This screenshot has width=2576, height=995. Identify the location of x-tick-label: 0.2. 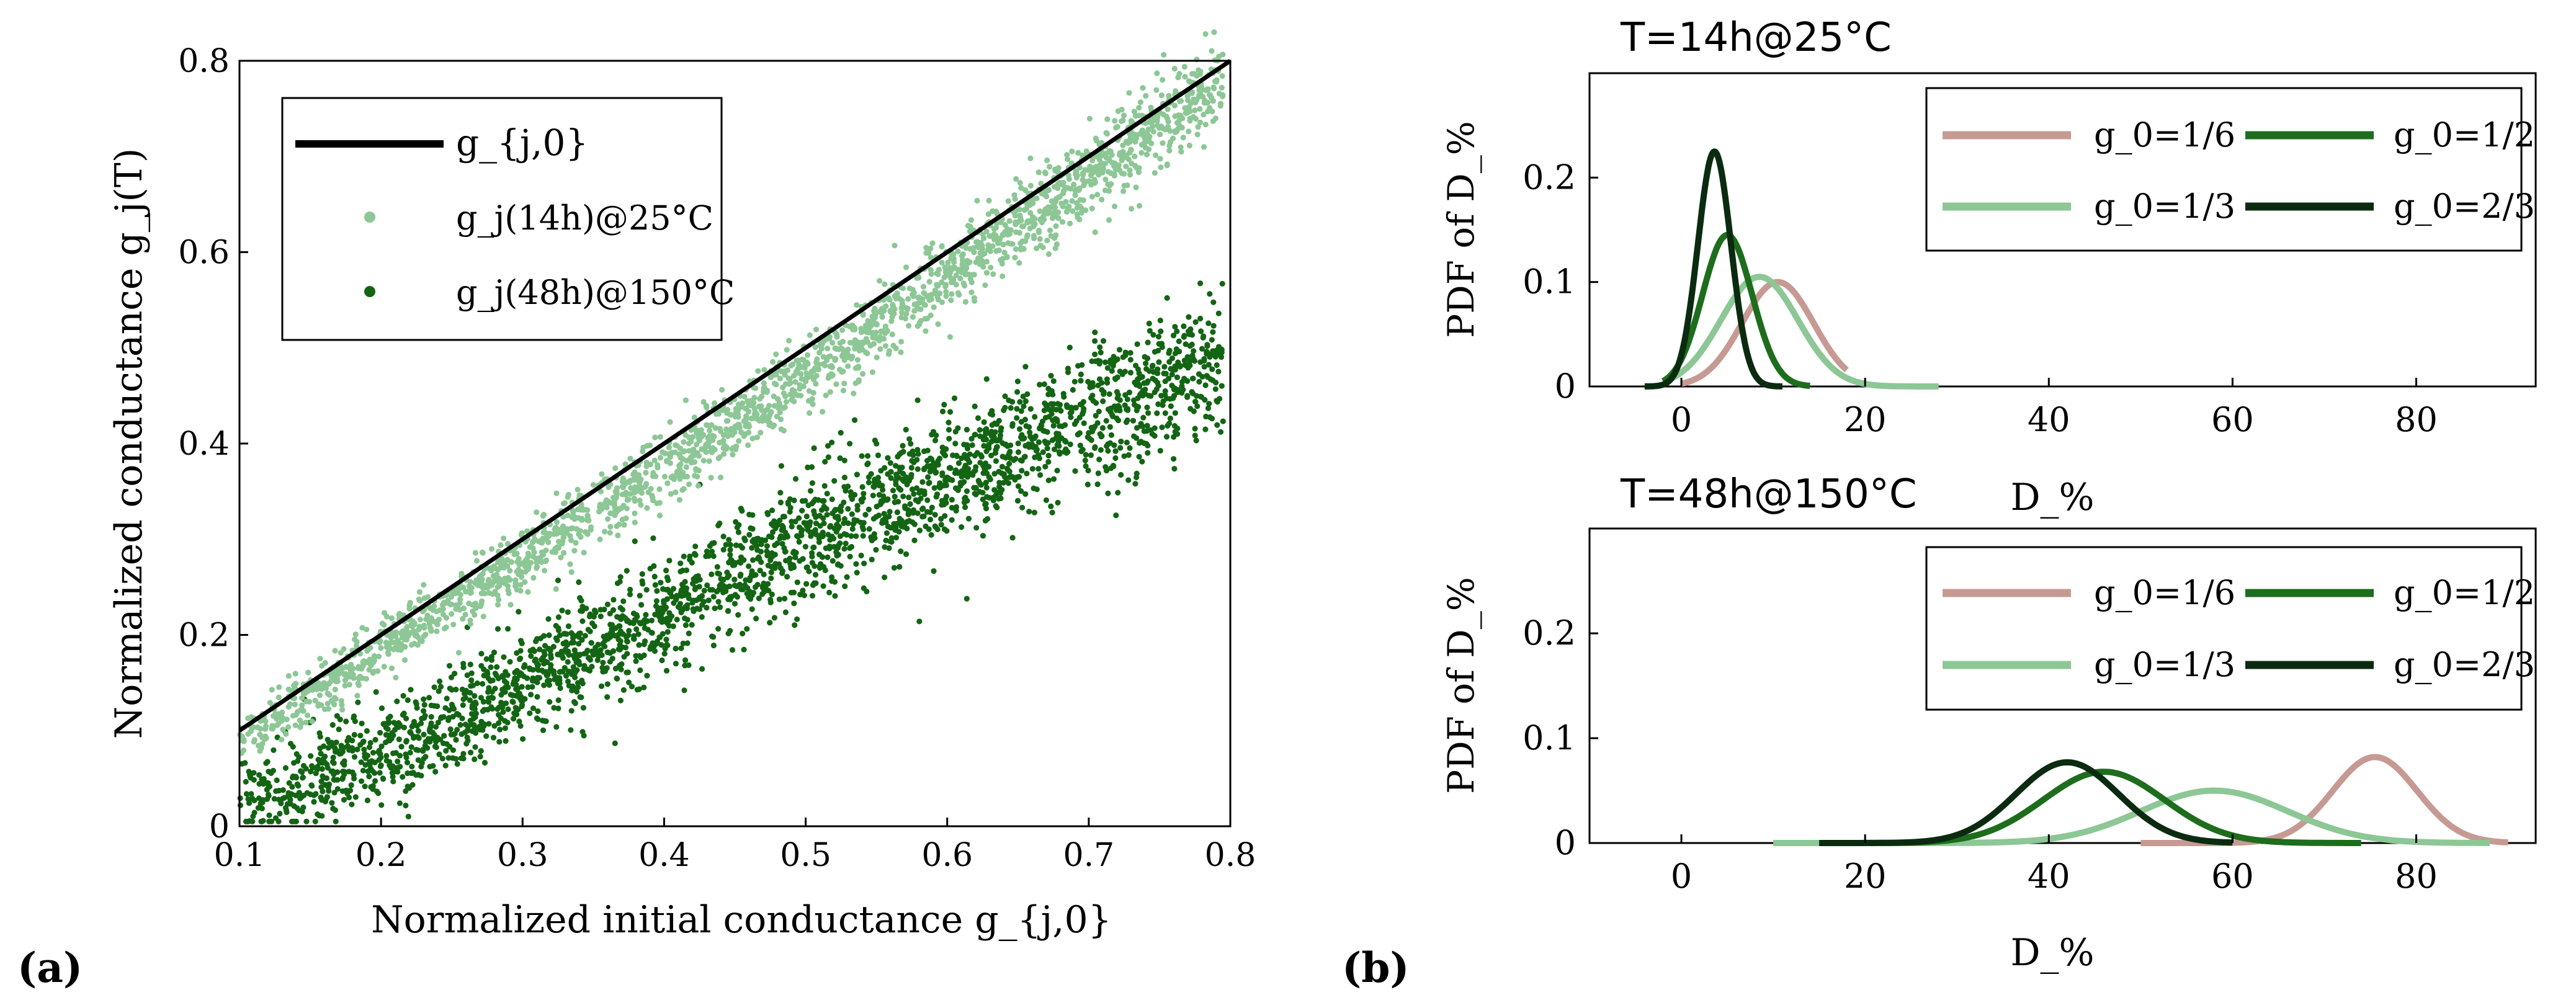
(381, 855).